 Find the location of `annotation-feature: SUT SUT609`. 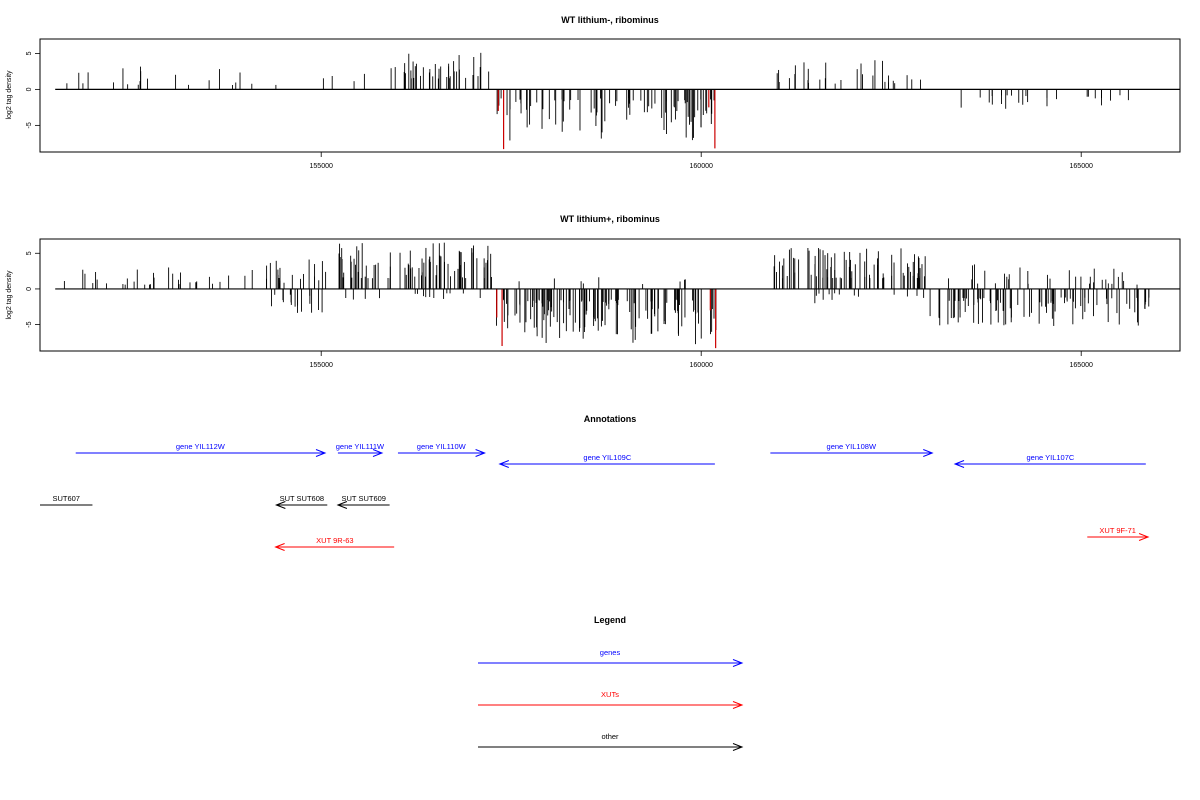

annotation-feature: SUT SUT609 is located at coordinates (363, 501).